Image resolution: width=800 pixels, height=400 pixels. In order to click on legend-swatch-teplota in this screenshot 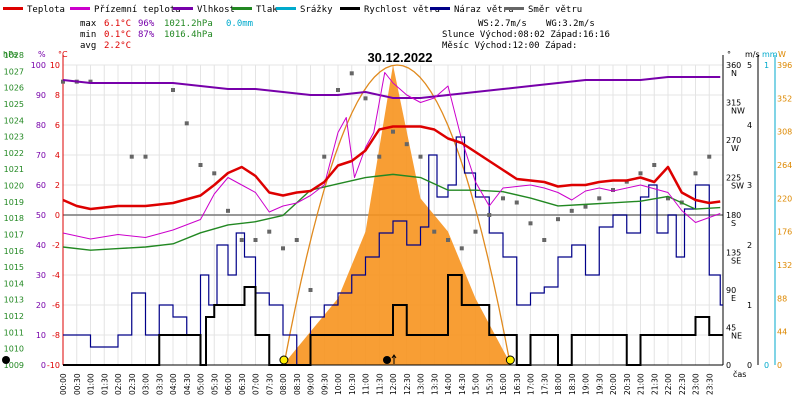, I will do `click(13, 8)`.